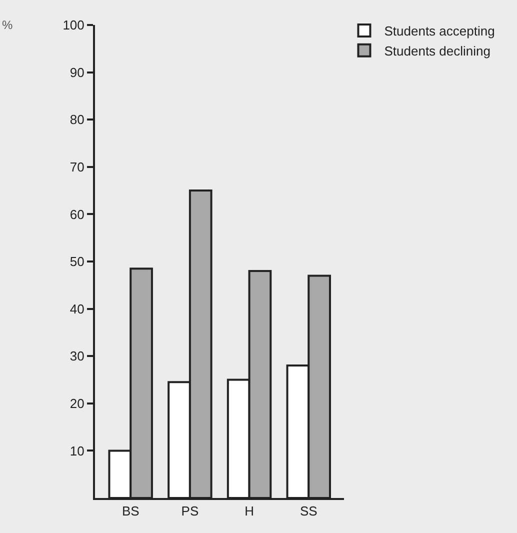  I want to click on y-tick-label: 50, so click(77, 262).